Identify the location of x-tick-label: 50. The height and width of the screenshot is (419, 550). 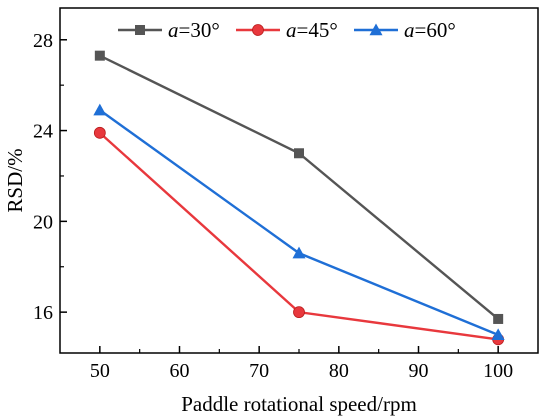
(100, 371).